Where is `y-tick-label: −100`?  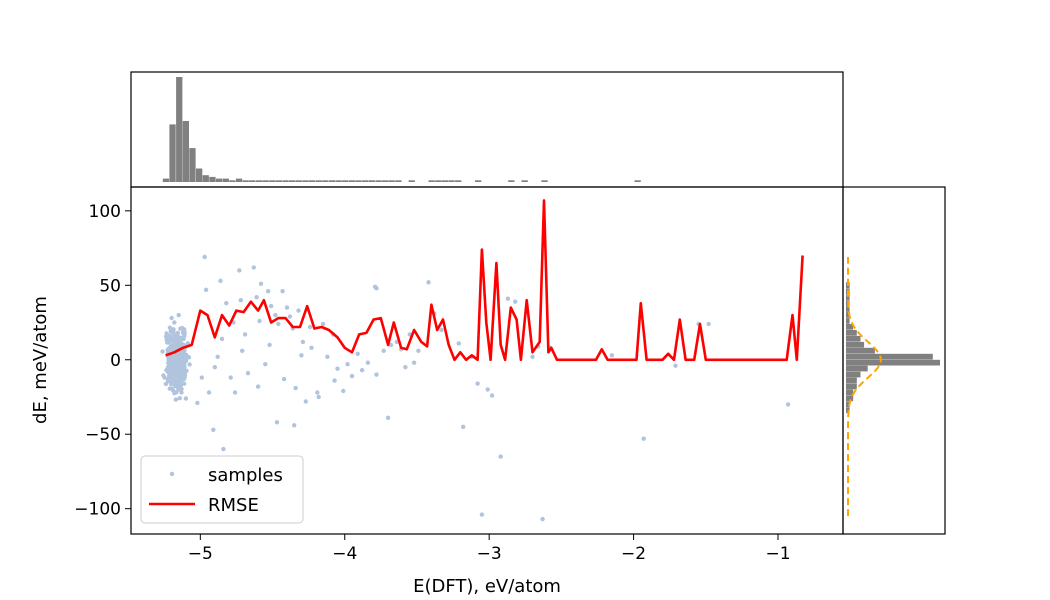
y-tick-label: −100 is located at coordinates (97, 510).